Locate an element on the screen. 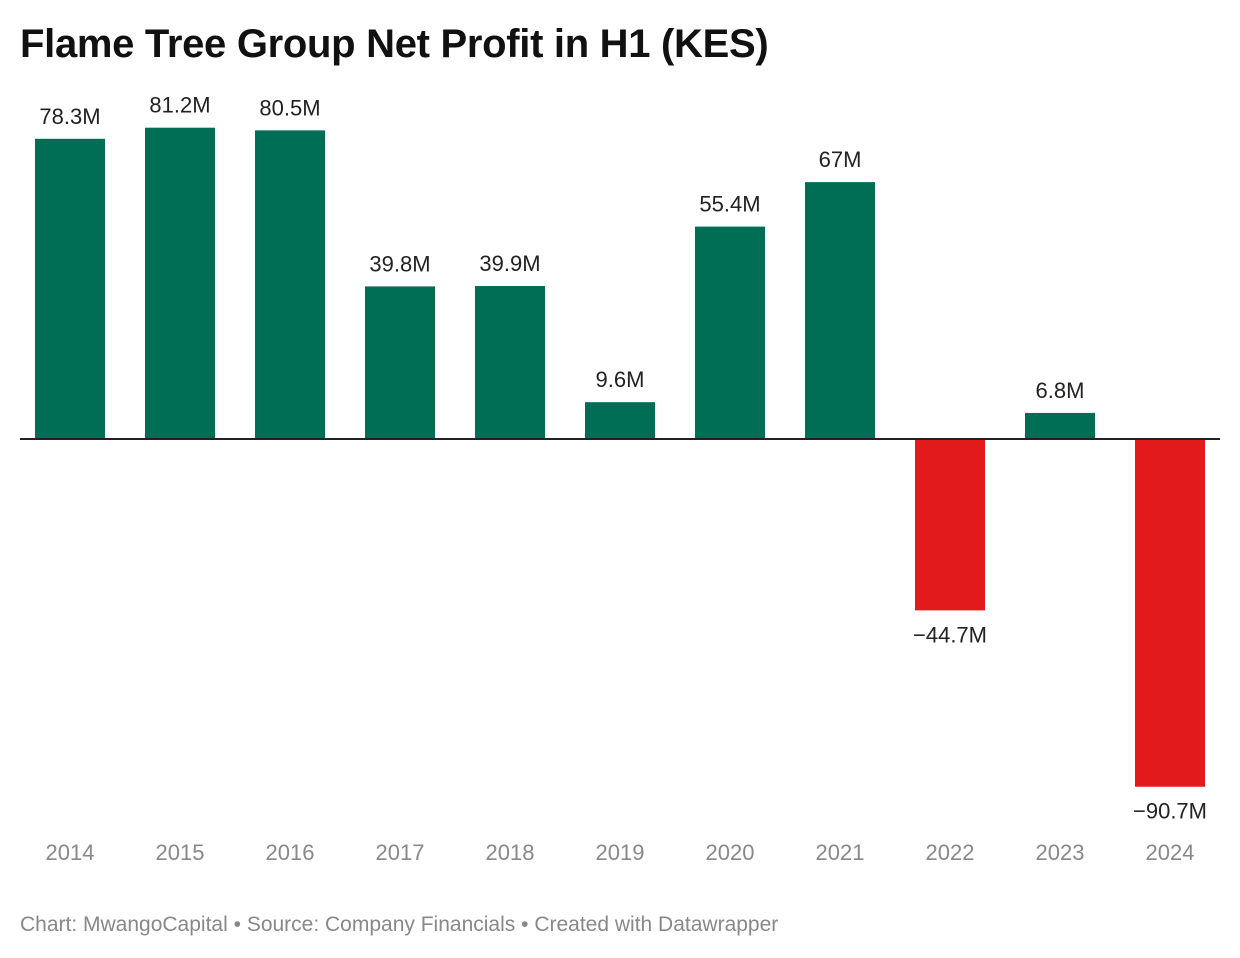 This screenshot has height=958, width=1240. bar-2018 is located at coordinates (510, 362).